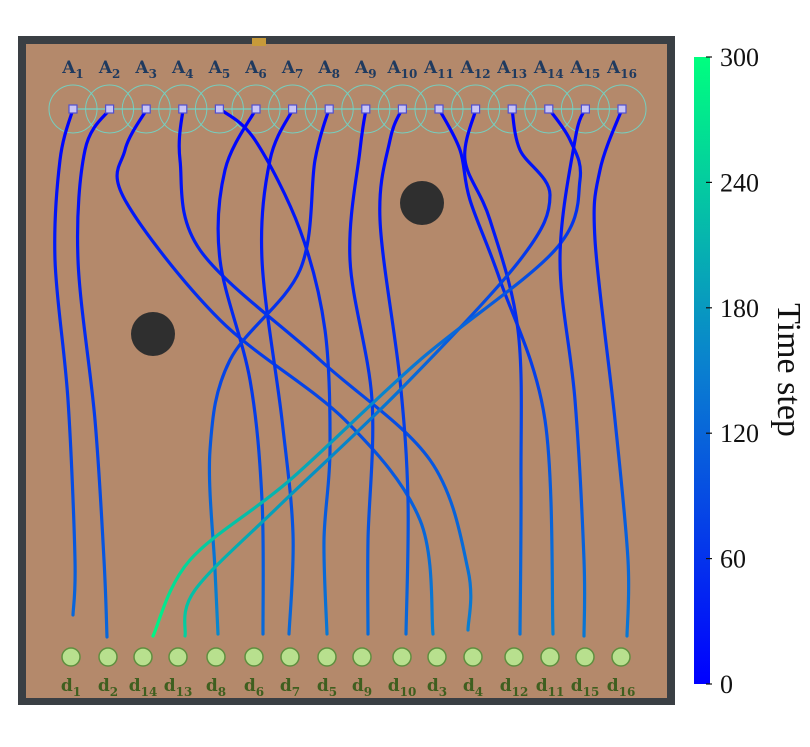 This screenshot has width=810, height=747. Describe the element at coordinates (178, 687) in the screenshot. I see `destination-label: d13` at that location.